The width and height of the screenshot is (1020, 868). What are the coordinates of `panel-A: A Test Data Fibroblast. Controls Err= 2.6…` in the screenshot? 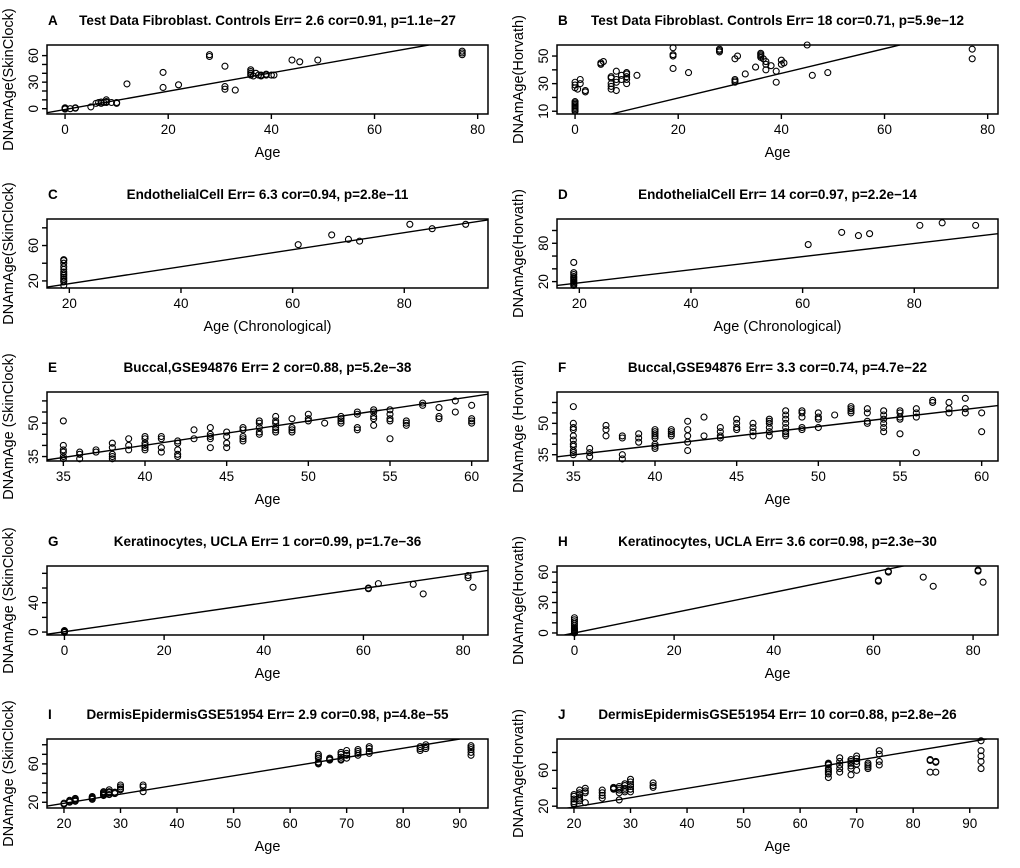 It's located at (245, 84).